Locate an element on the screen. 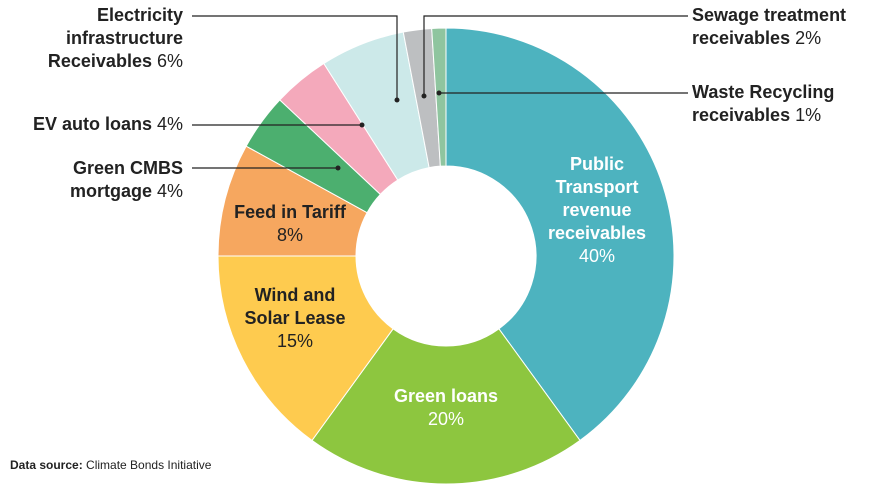  source-note: Data source: Climate Bonds Initiative is located at coordinates (111, 465).